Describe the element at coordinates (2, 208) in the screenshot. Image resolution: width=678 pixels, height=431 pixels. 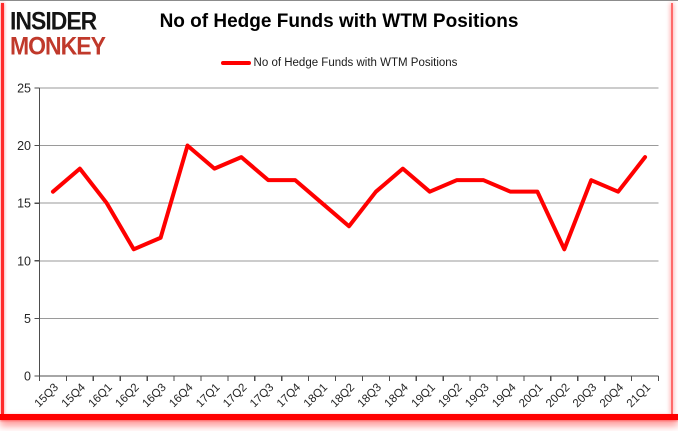
I see `frame-left-border` at that location.